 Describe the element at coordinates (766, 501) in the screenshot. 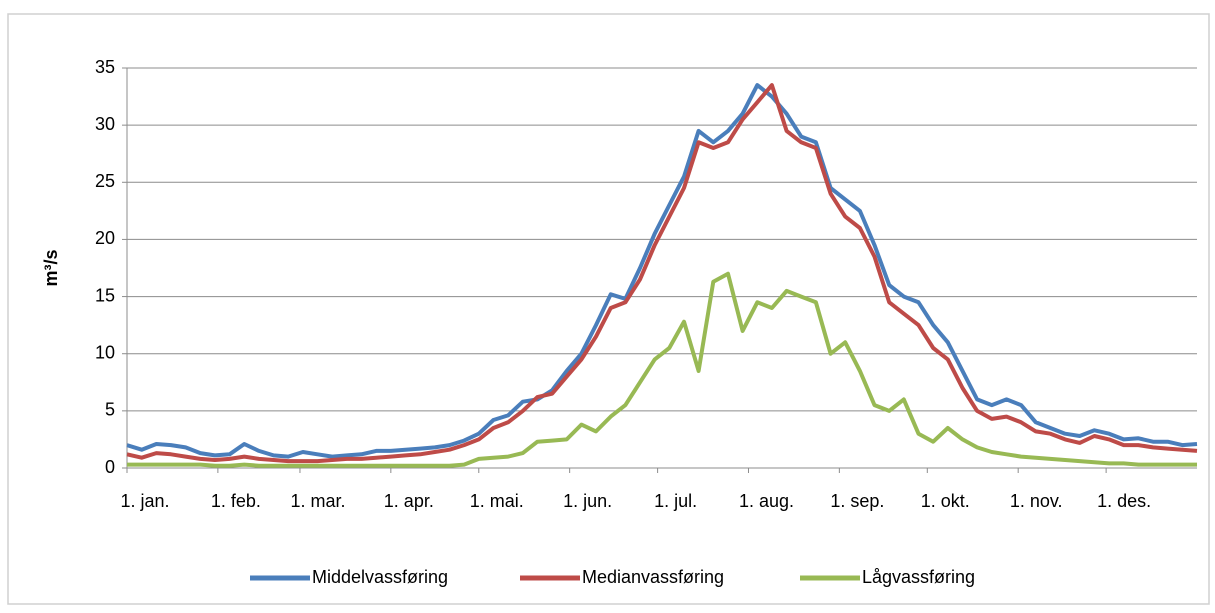

I see `x-tick-label: 1. aug.` at that location.